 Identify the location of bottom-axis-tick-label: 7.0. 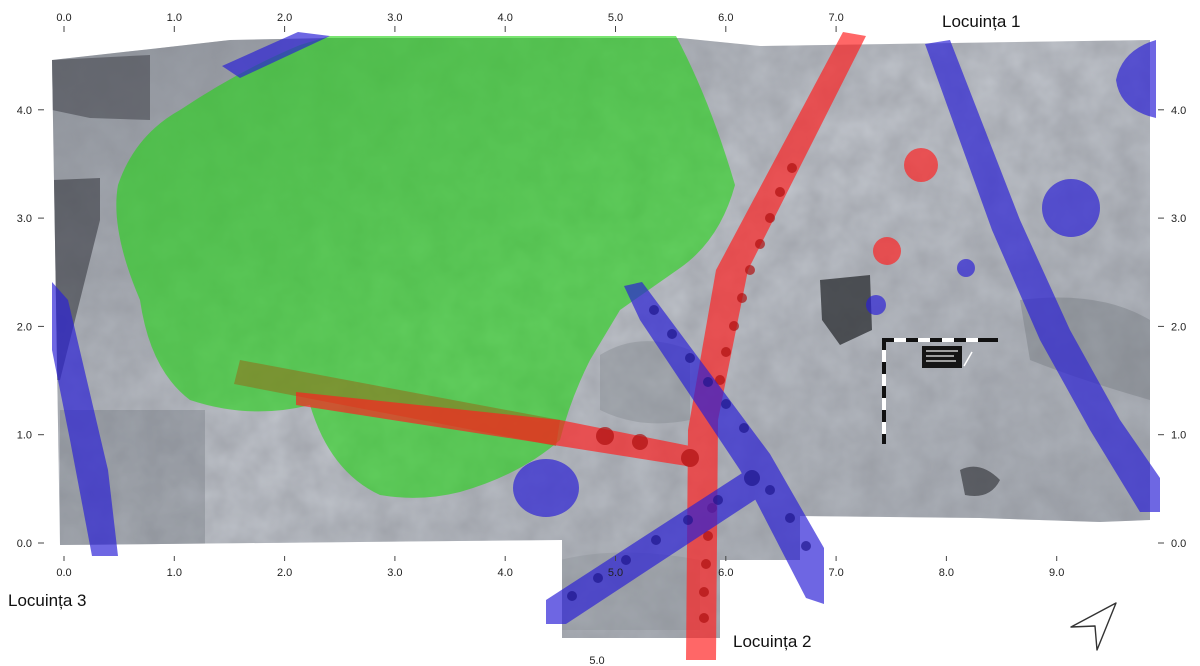
(835, 573).